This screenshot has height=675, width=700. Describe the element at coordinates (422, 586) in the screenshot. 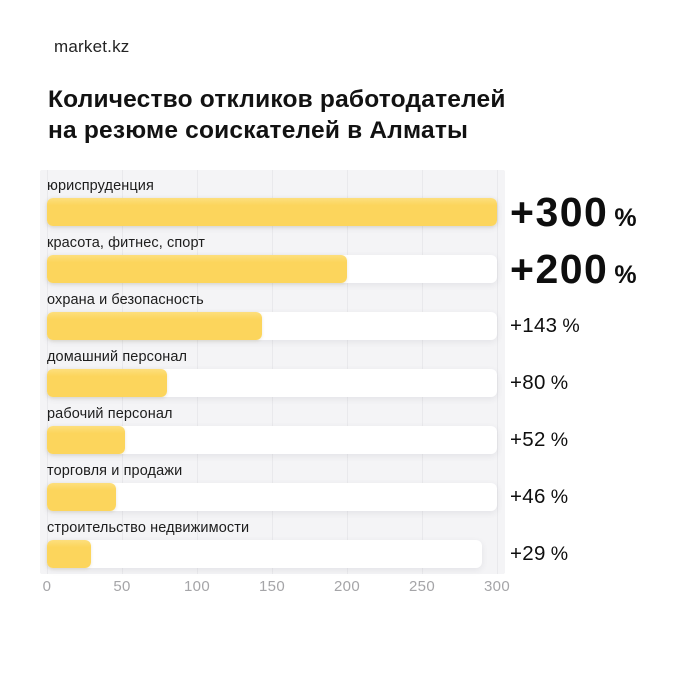

I see `x-tick-label: 250` at that location.